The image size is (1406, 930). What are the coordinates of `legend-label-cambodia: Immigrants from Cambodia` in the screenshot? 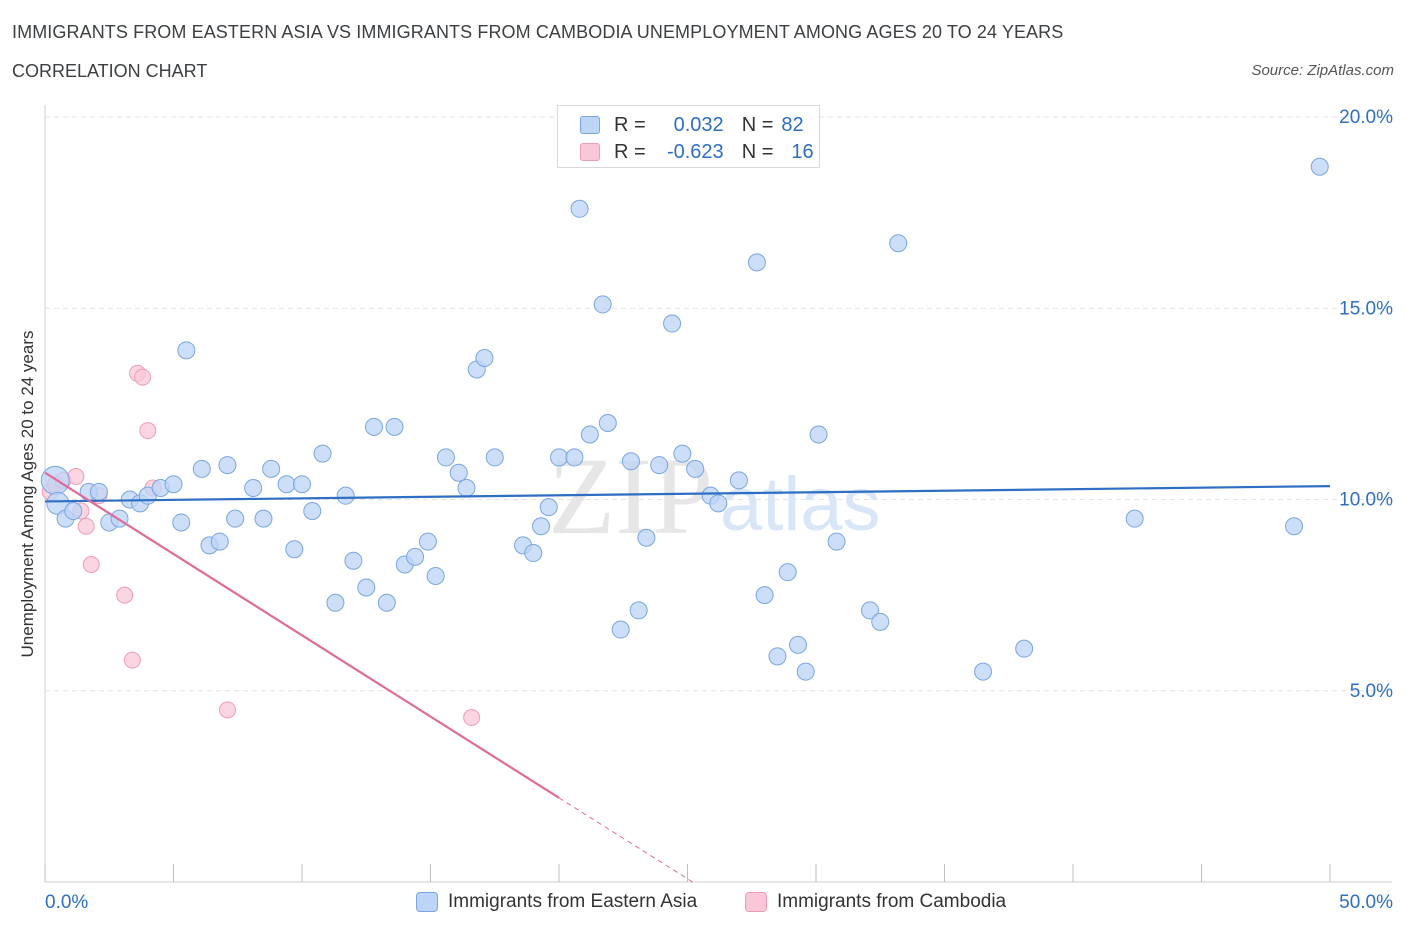 It's located at (892, 901).